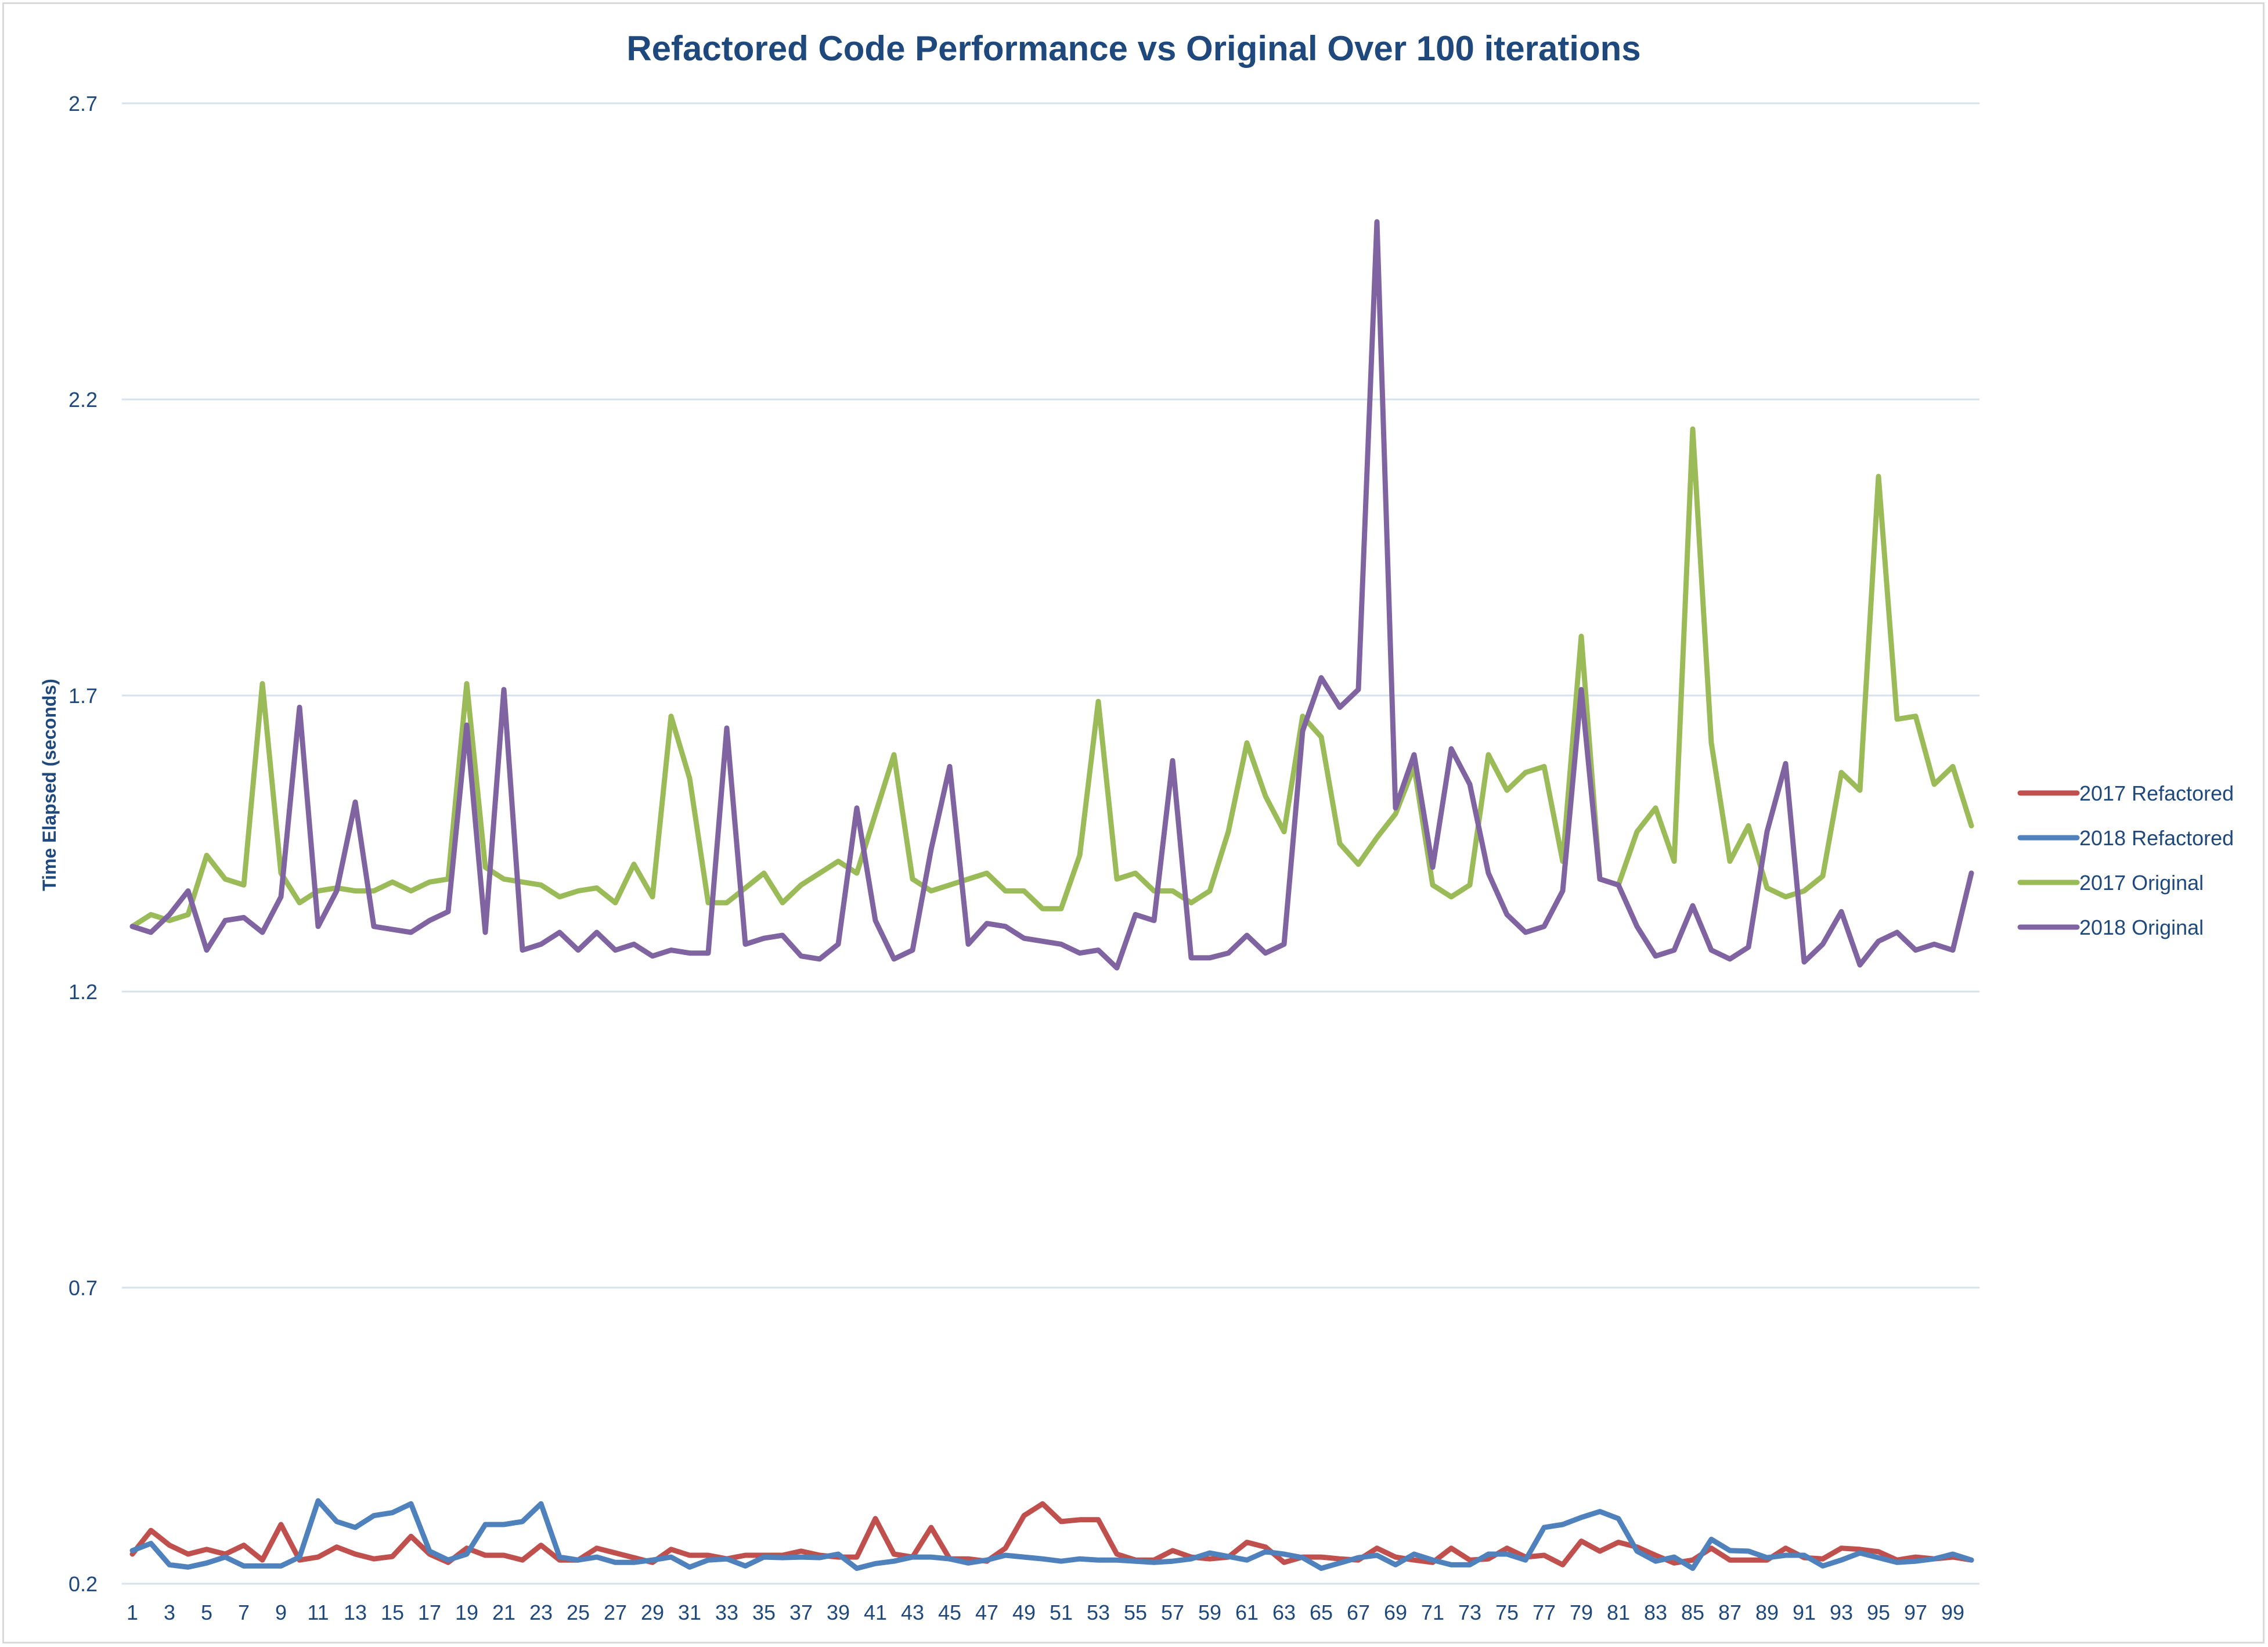 Image resolution: width=2268 pixels, height=1647 pixels. What do you see at coordinates (801, 1613) in the screenshot?
I see `x-tick-label: 37` at bounding box center [801, 1613].